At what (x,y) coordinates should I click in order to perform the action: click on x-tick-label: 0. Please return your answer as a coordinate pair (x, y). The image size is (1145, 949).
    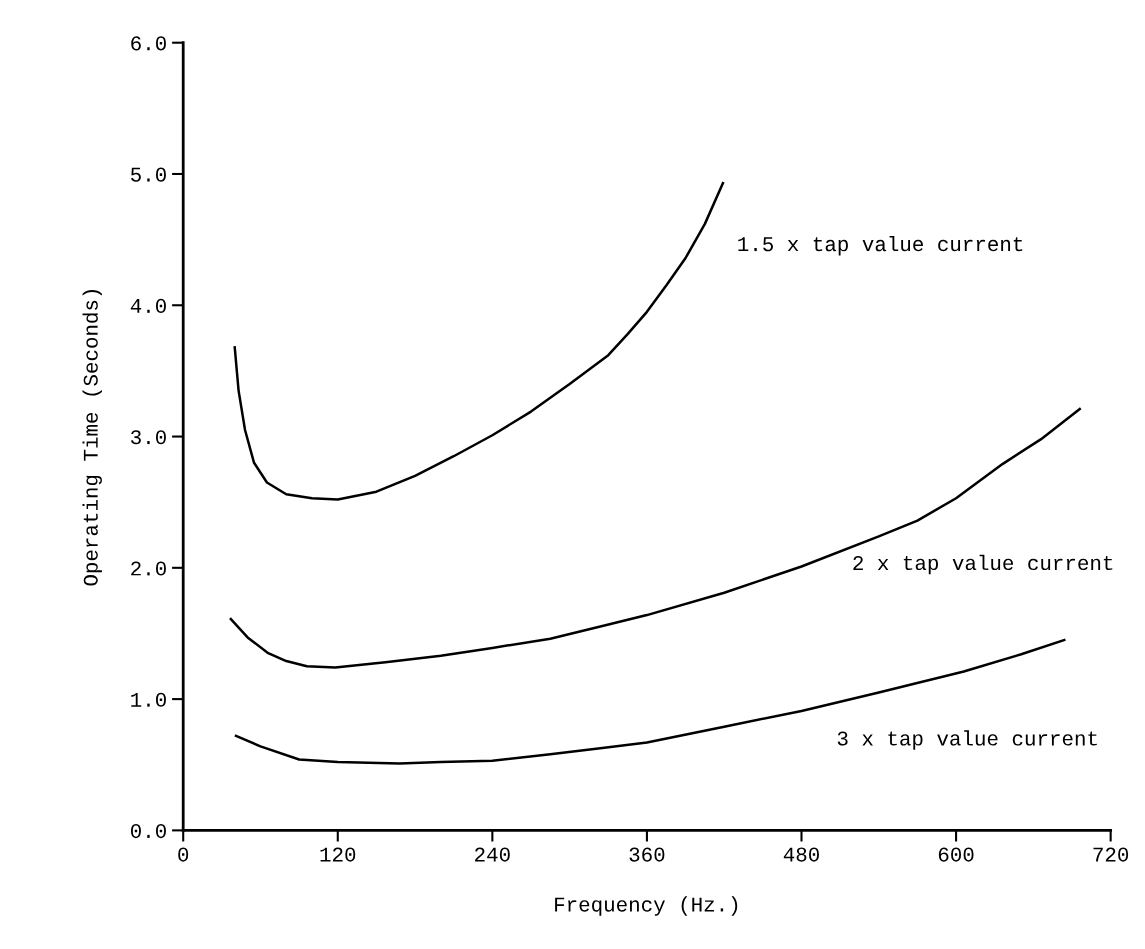
    Looking at the image, I should click on (183, 854).